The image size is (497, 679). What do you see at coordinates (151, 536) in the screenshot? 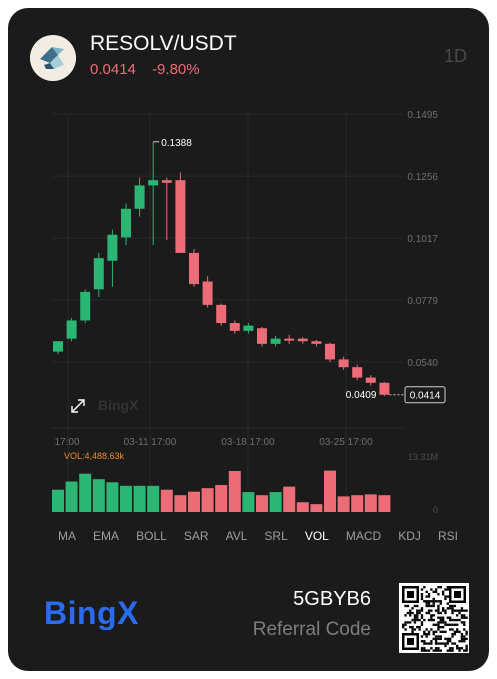
I see `indicator-tab-boll: BOLL` at bounding box center [151, 536].